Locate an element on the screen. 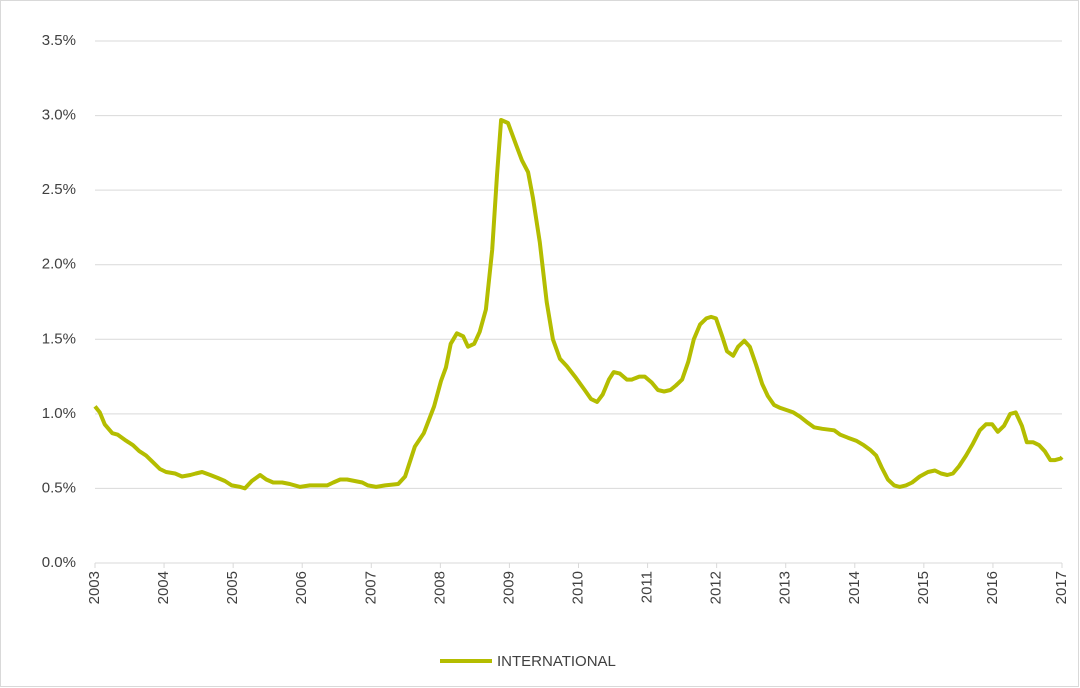 This screenshot has width=1080, height=688. y-tick-label: 2.5% is located at coordinates (59, 189).